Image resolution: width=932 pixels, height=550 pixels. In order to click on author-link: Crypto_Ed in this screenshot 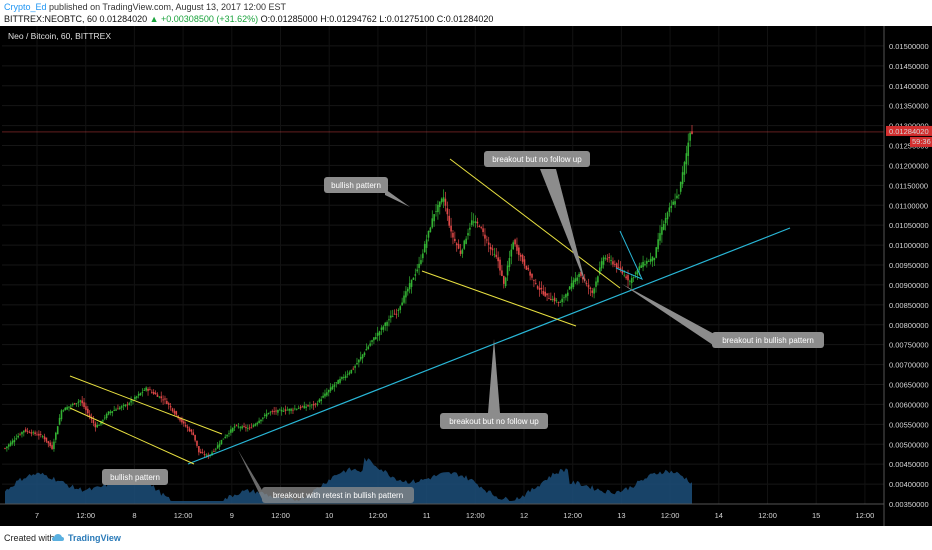, I will do `click(25, 7)`.